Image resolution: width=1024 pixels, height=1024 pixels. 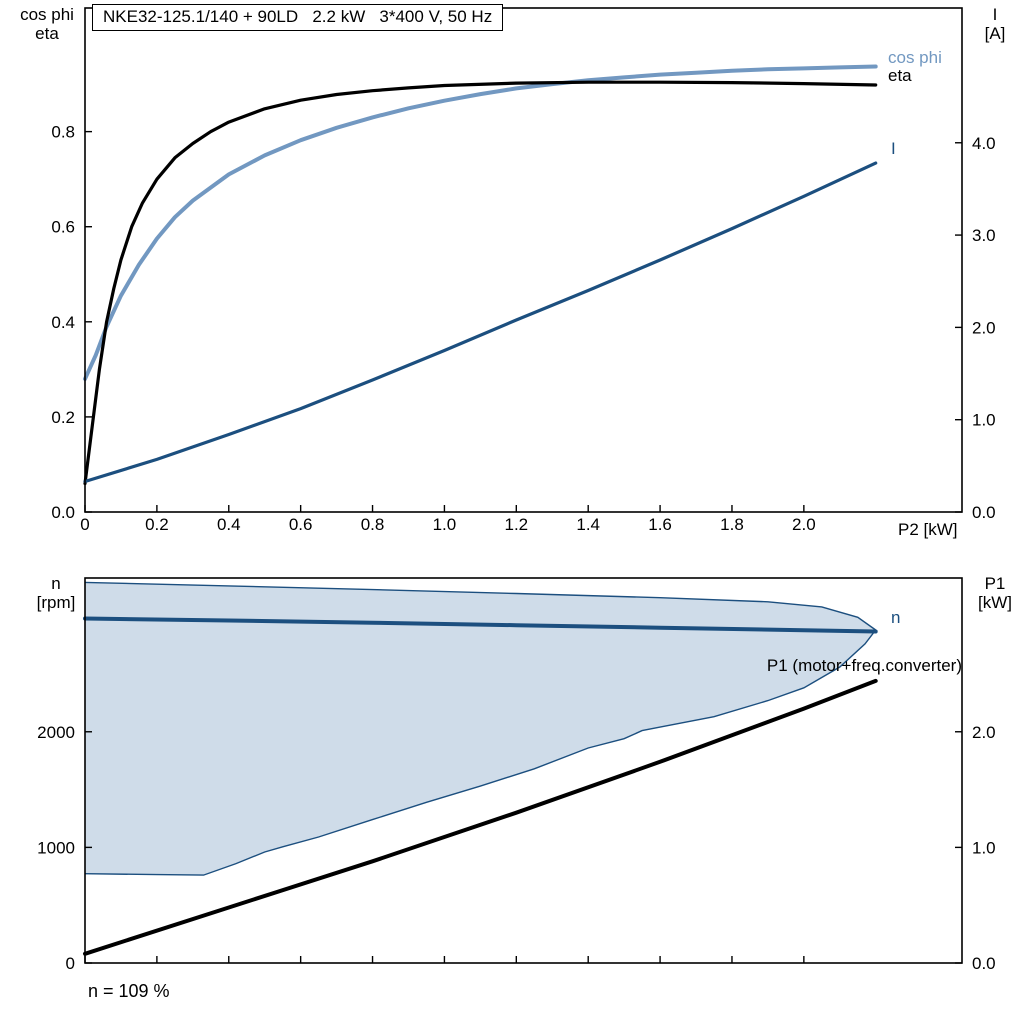 I want to click on right-axis-title-current: I [A], so click(x=995, y=24).